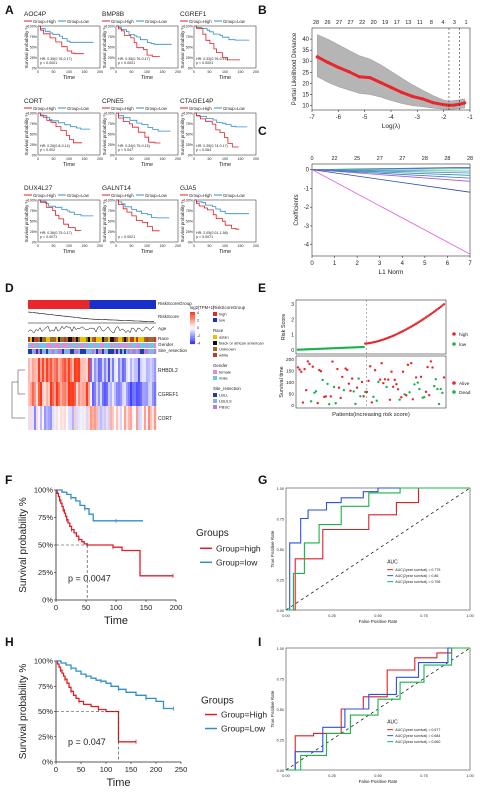 This screenshot has width=480, height=804. What do you see at coordinates (9, 288) in the screenshot?
I see `panel-letter-D: D` at bounding box center [9, 288].